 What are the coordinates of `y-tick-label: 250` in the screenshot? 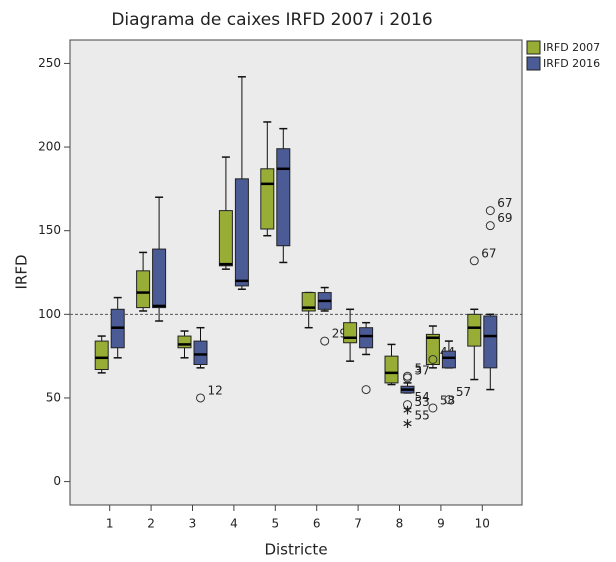 It's located at (49, 63).